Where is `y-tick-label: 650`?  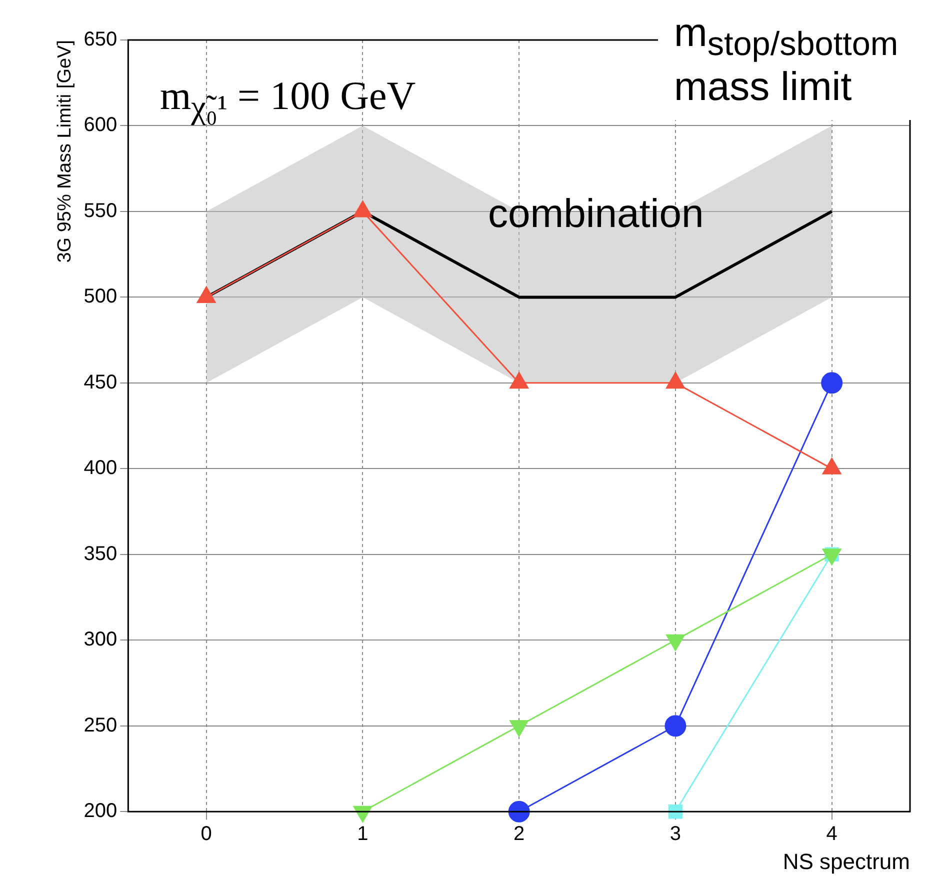 y-tick-label: 650 is located at coordinates (101, 39).